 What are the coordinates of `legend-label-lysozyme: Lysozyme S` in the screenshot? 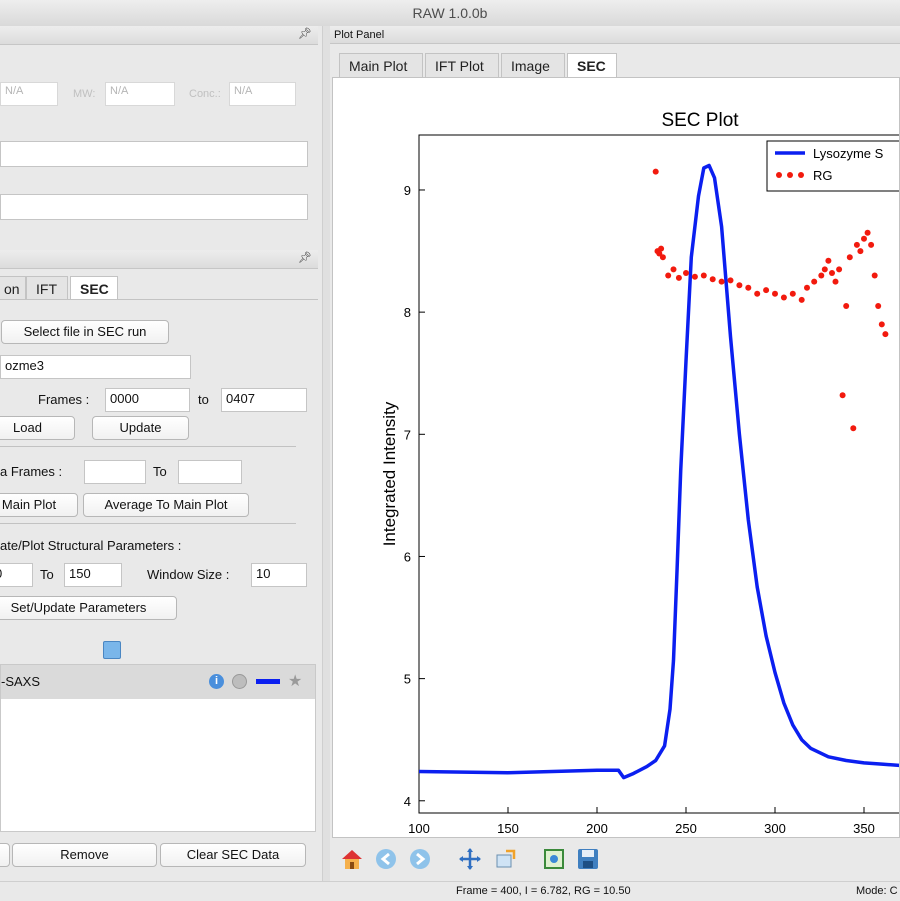 It's located at (848, 153).